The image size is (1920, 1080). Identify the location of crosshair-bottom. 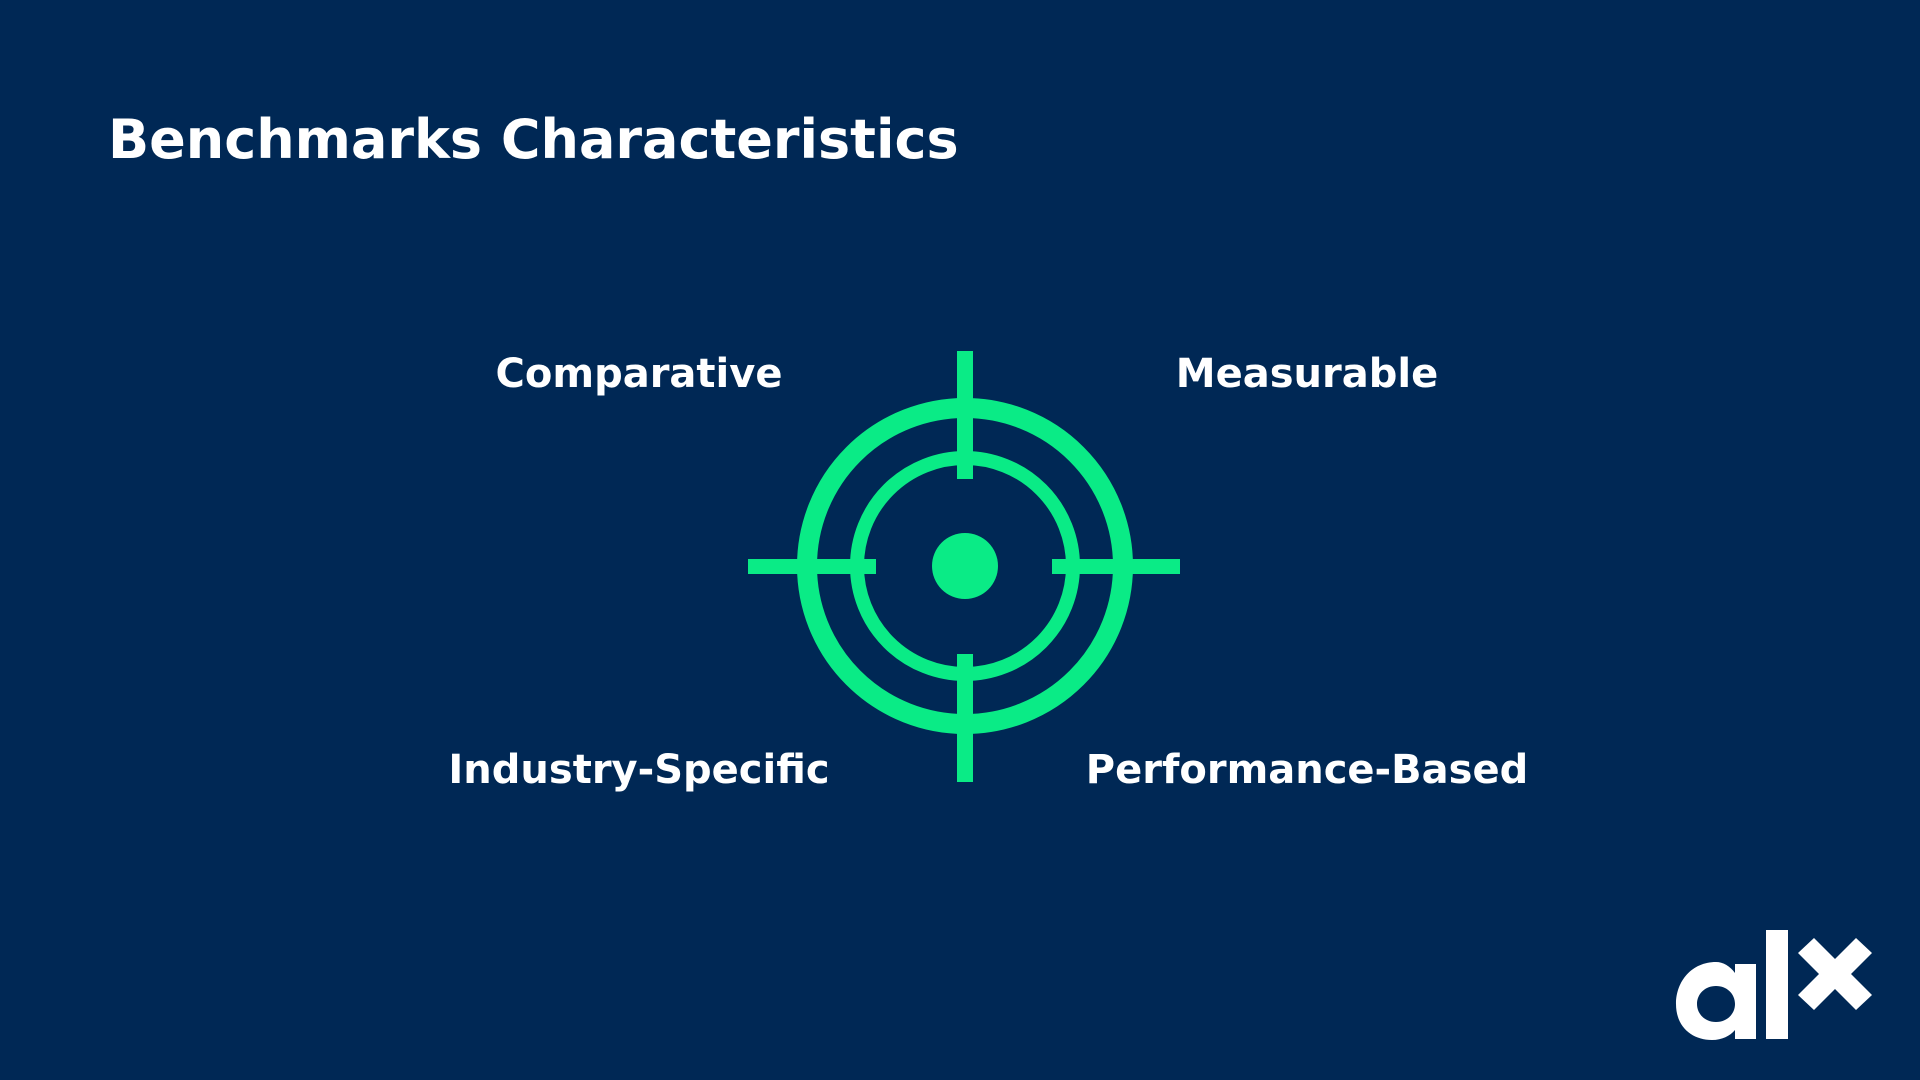
(965, 718).